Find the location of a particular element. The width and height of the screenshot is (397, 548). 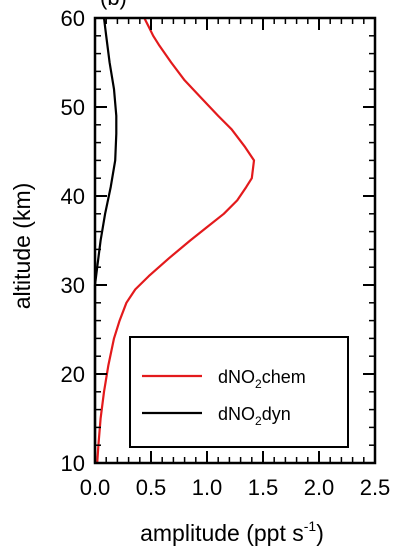

y-tick-label: 10 is located at coordinates (73, 463).